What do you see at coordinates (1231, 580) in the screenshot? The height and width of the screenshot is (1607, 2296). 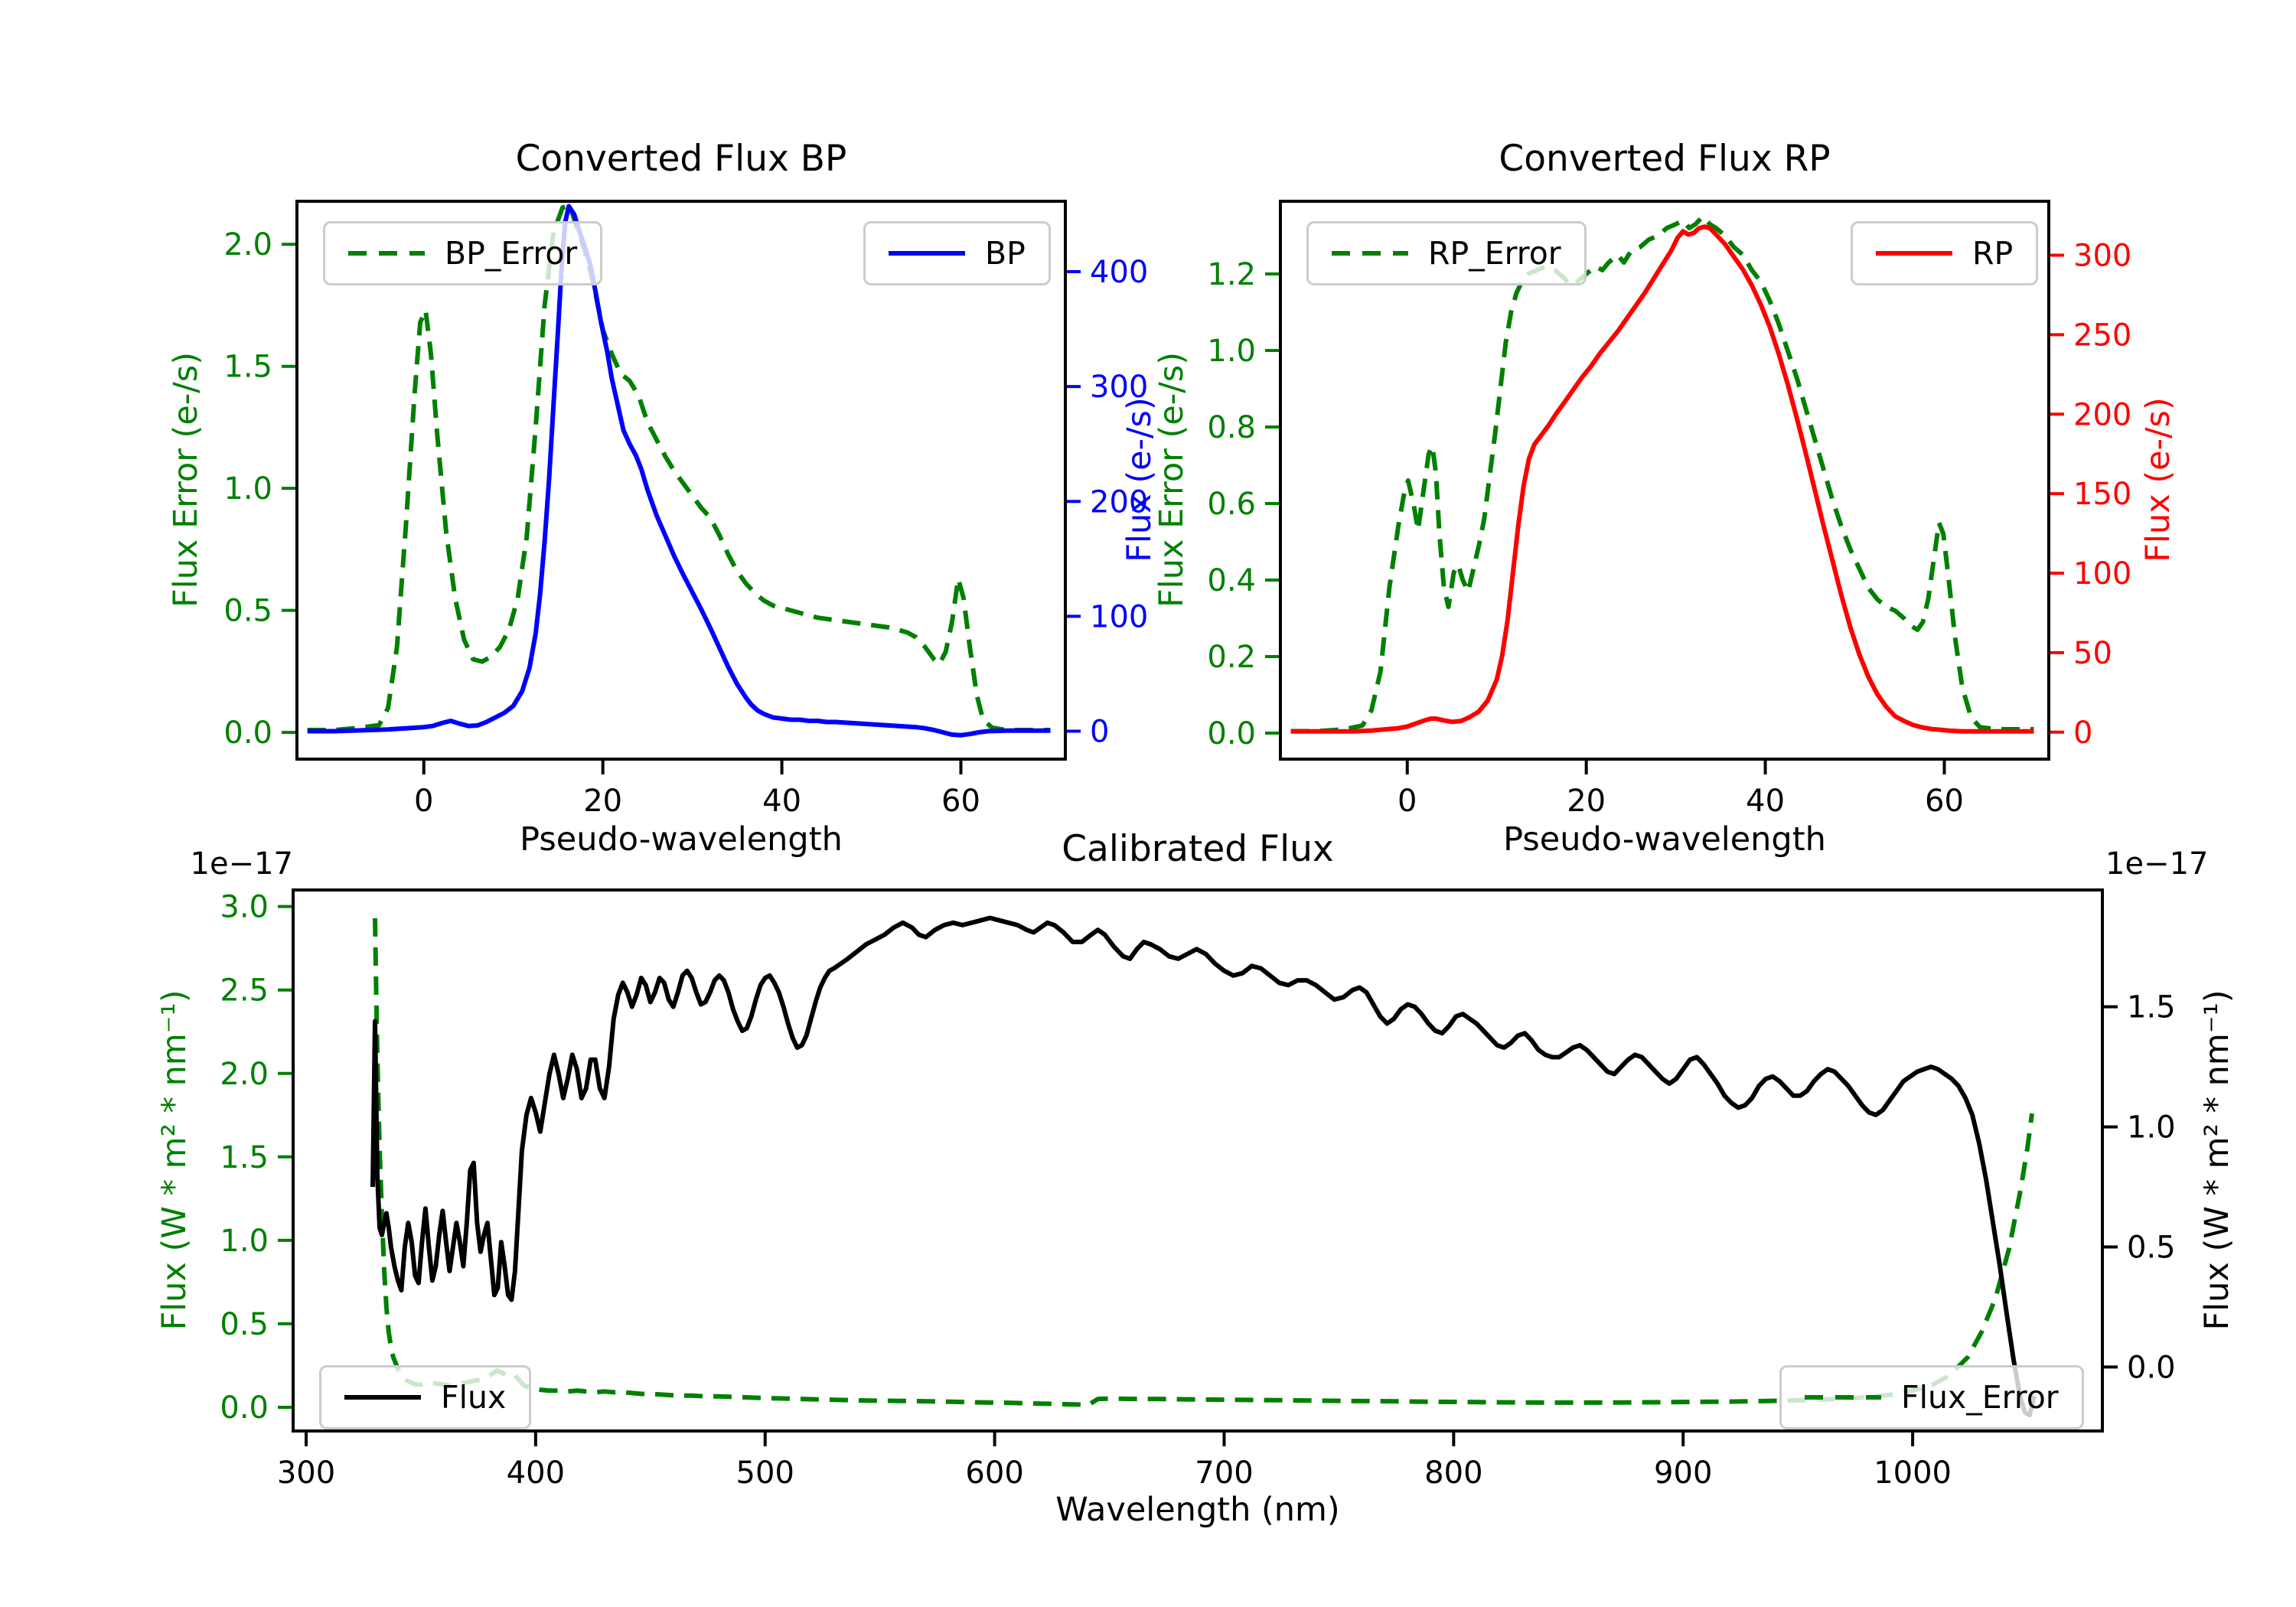 I see `svg-text: 0.4` at bounding box center [1231, 580].